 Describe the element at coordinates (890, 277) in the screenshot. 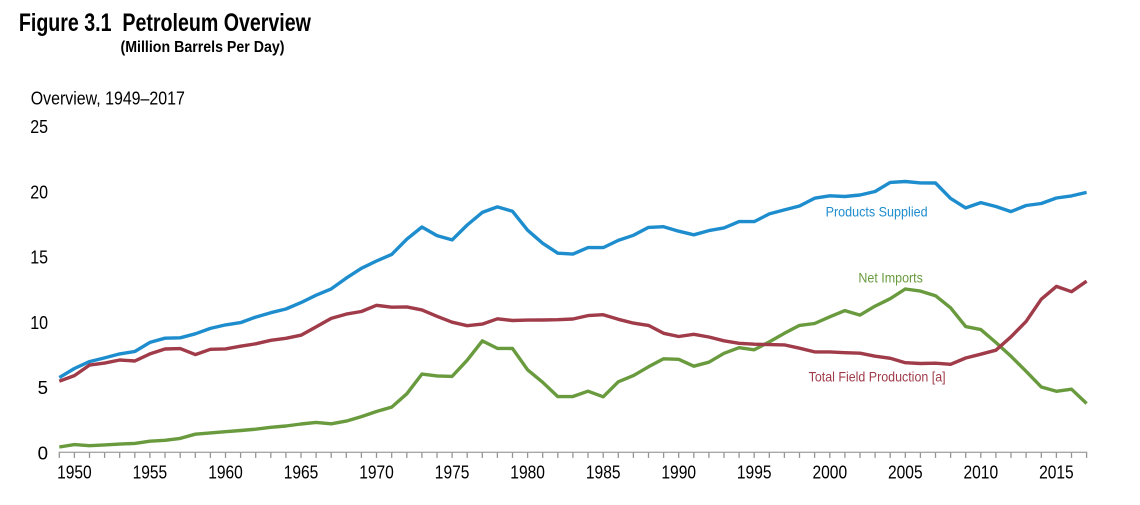

I see `svg-text: Net Imports` at that location.